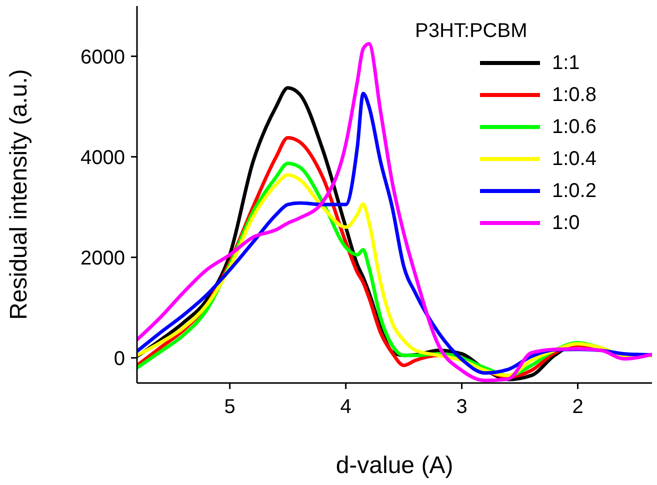  I want to click on y-tick-label: 4000, so click(102, 157).